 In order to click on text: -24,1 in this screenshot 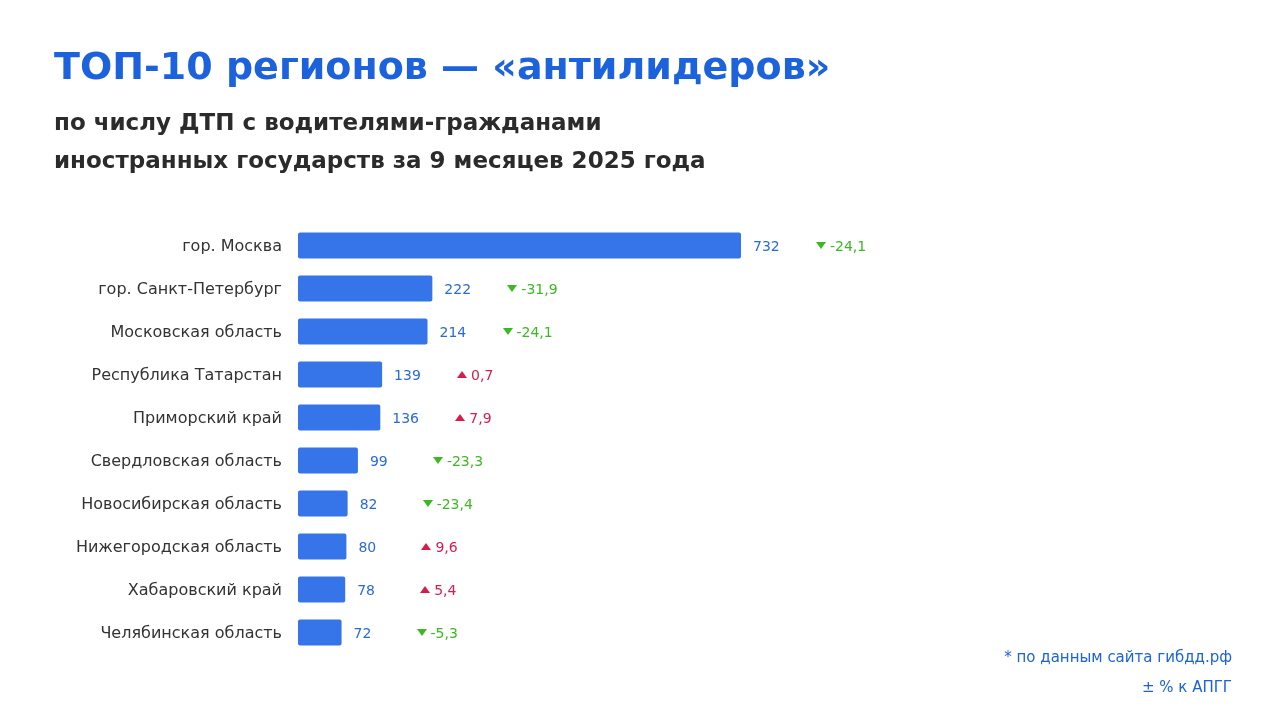, I will do `click(848, 245)`.